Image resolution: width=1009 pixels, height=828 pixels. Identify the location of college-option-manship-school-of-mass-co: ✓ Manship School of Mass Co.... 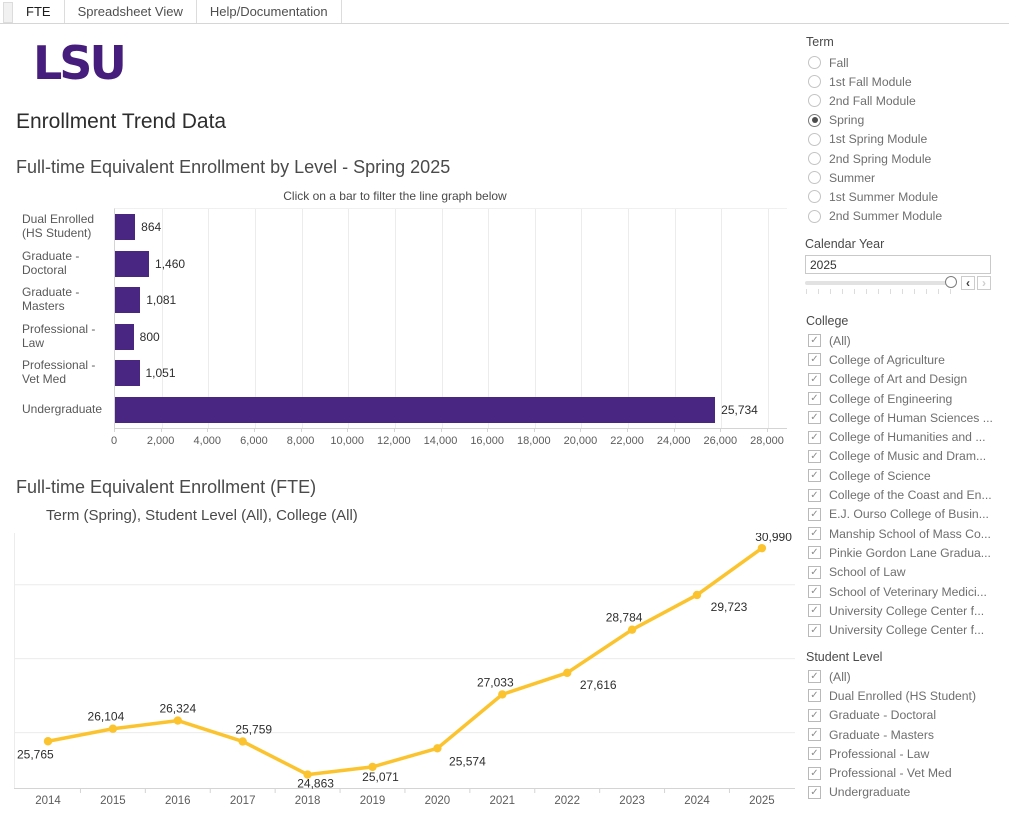
(899, 533).